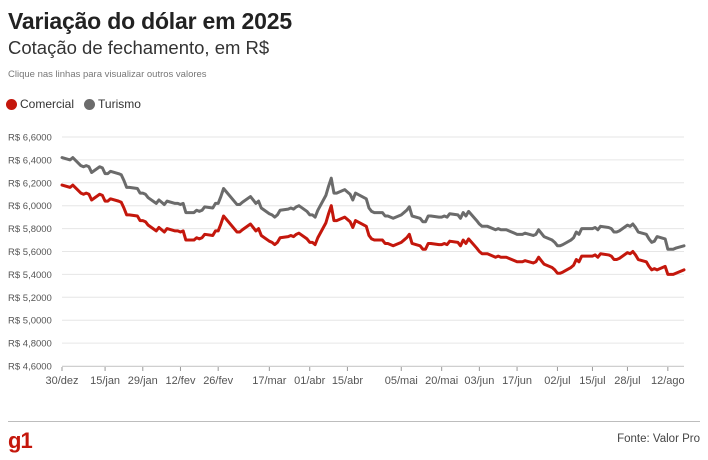 This screenshot has width=708, height=460. What do you see at coordinates (30, 344) in the screenshot?
I see `y-tick-label: R$ 4,8000` at bounding box center [30, 344].